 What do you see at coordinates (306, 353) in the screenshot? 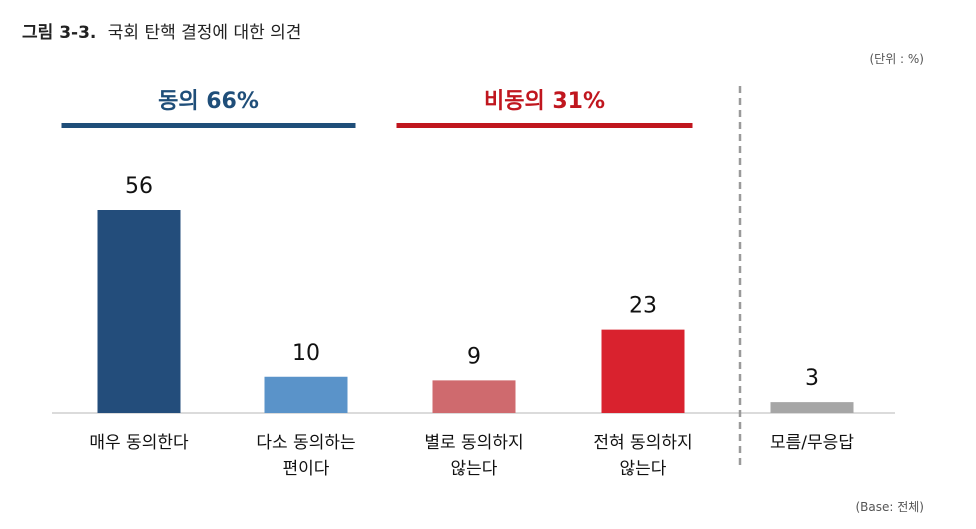
I see `value-label-1: 10` at bounding box center [306, 353].